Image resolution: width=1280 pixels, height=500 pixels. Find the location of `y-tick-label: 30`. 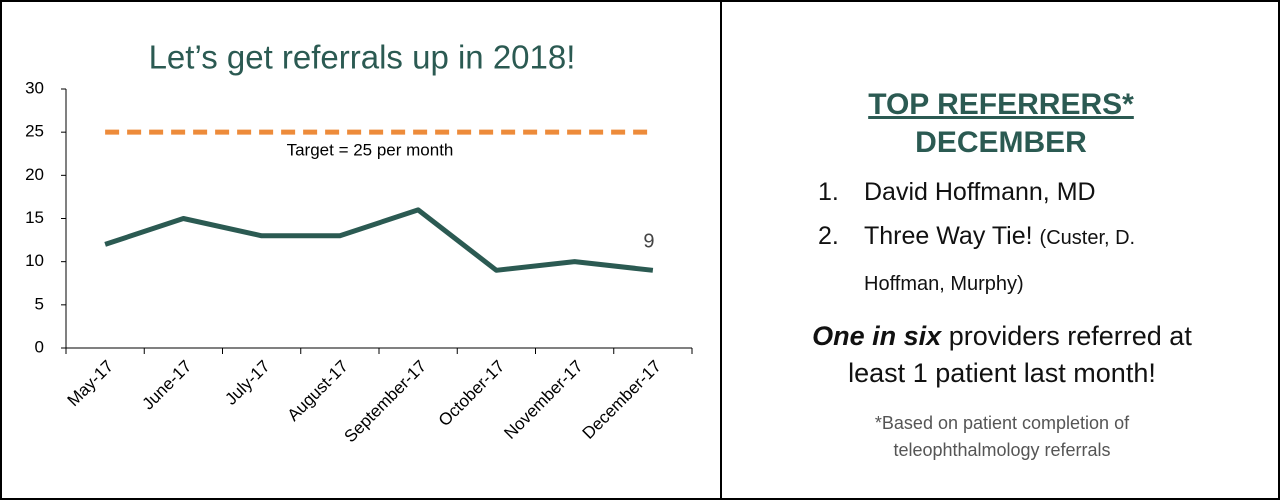

y-tick-label: 30 is located at coordinates (34, 87).